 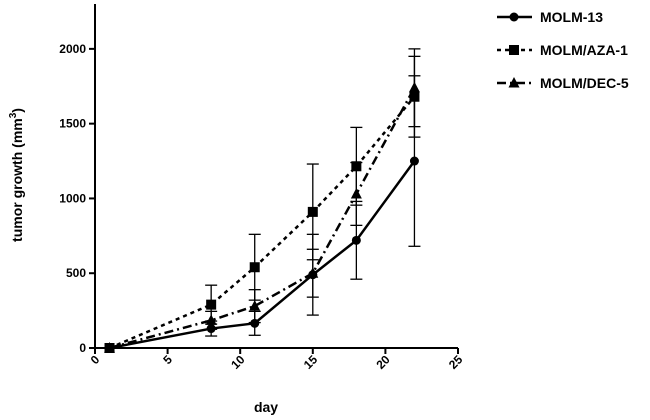 I want to click on x-ticks: 0 5 10 15 20 25, so click(x=277, y=360).